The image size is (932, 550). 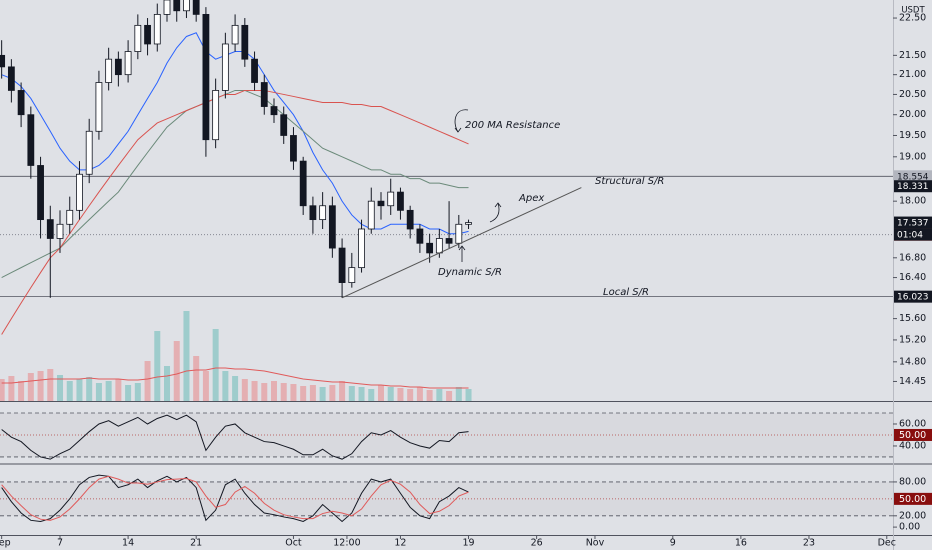 What do you see at coordinates (912, 74) in the screenshot?
I see `y-tick-label: 21.00` at bounding box center [912, 74].